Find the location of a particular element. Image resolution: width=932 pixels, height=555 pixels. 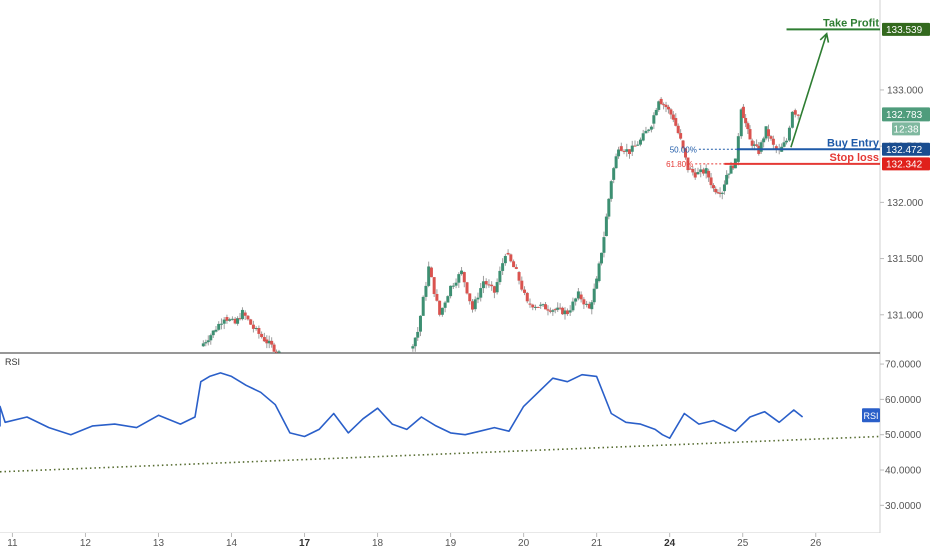

time-axis-background is located at coordinates (466, 541).